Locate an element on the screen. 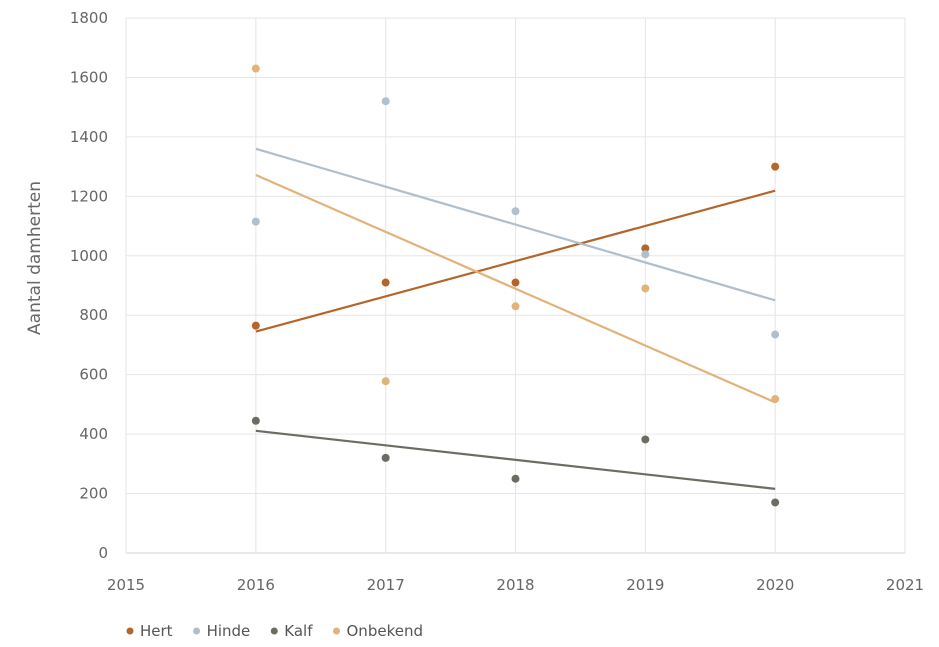  y-tick-label: 400 is located at coordinates (93, 434).